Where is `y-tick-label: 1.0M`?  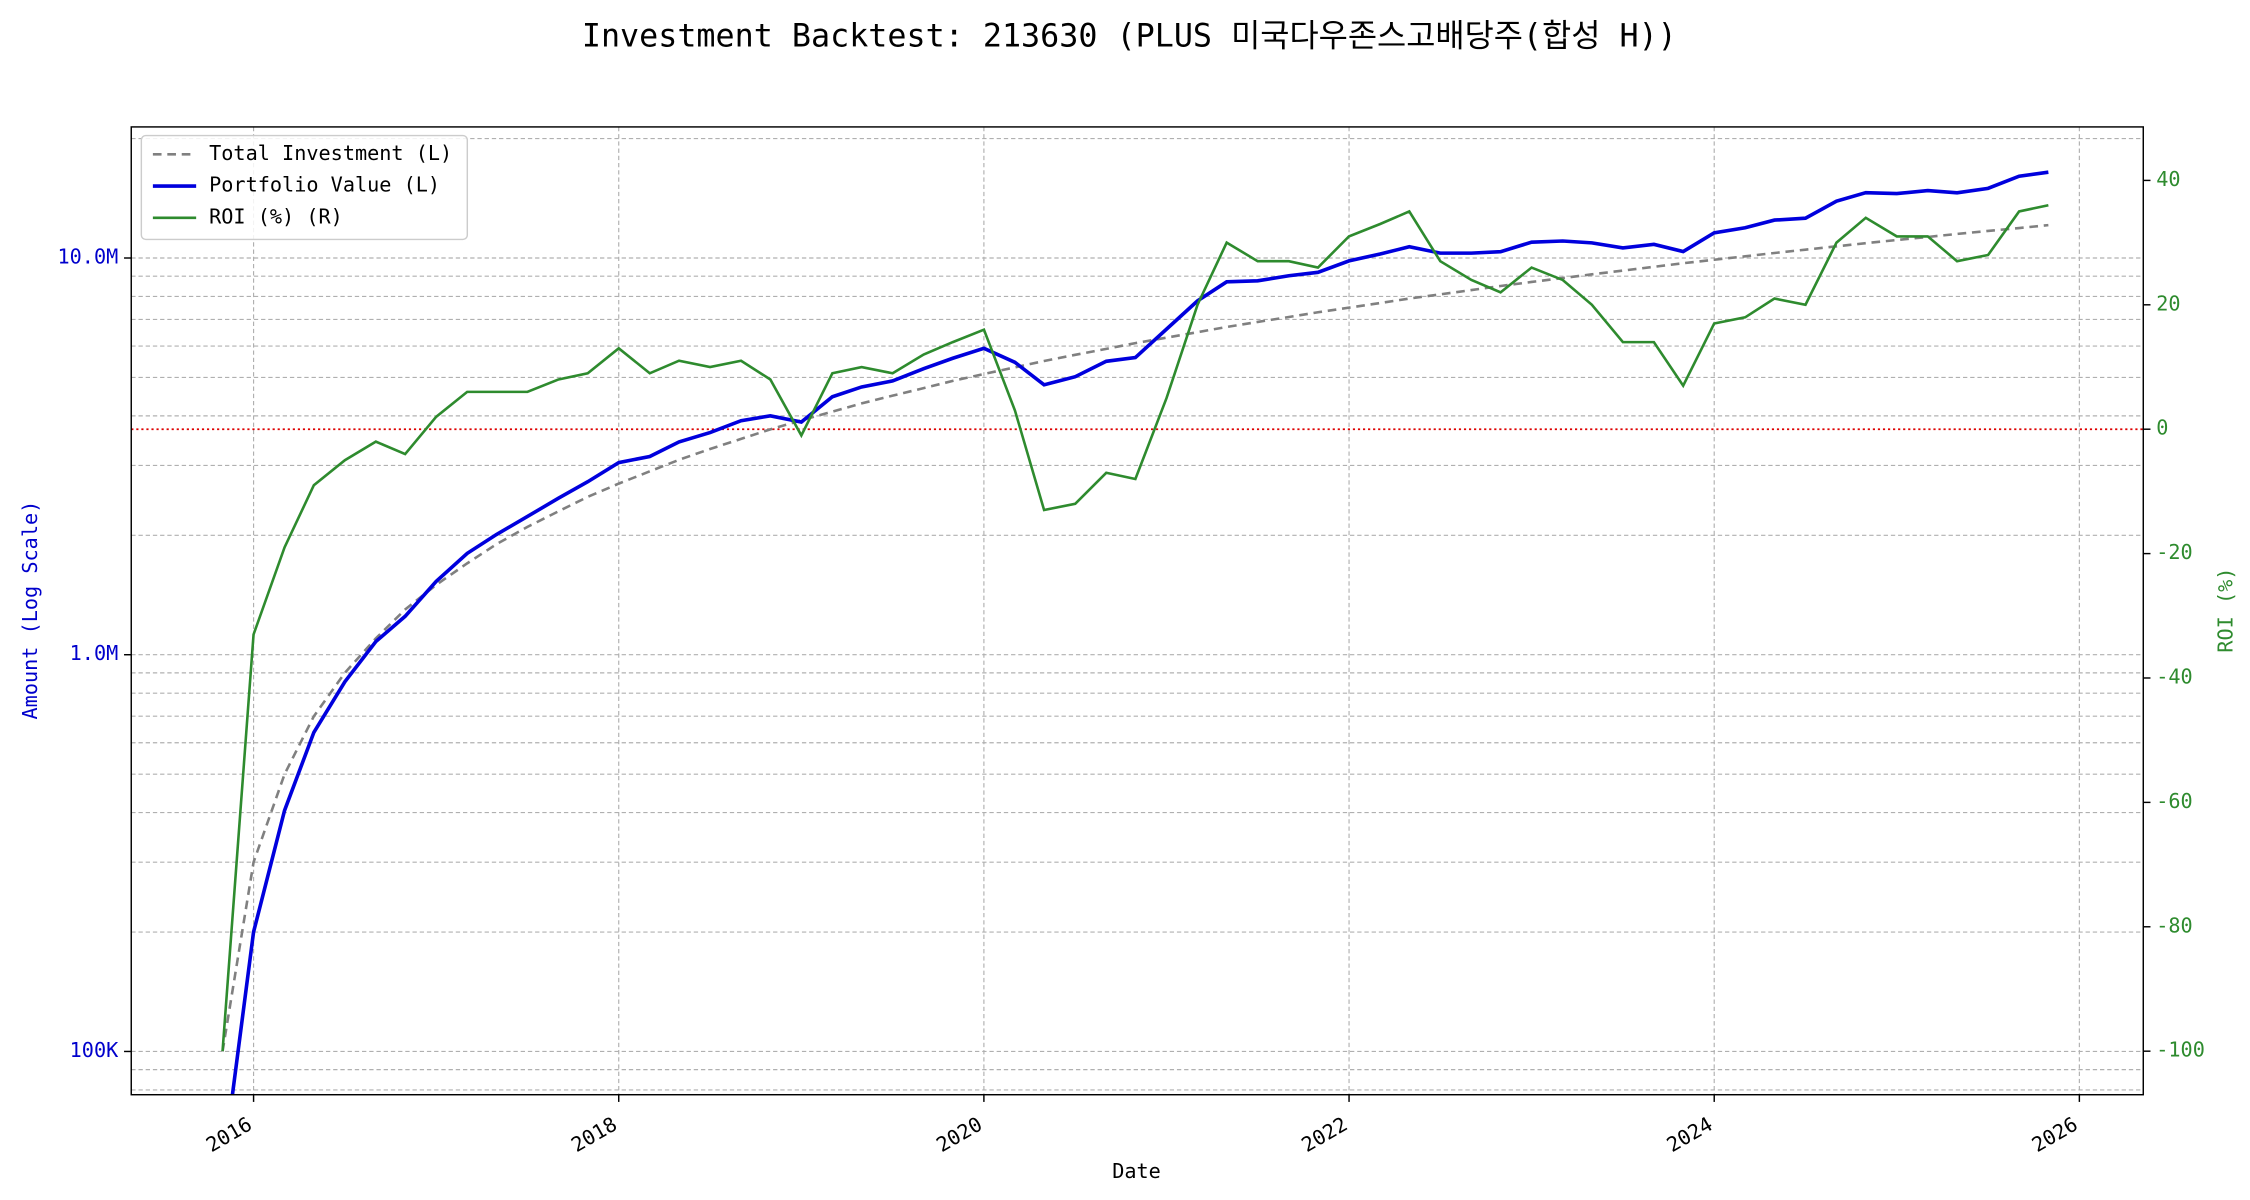
y-tick-label: 1.0M is located at coordinates (94, 653).